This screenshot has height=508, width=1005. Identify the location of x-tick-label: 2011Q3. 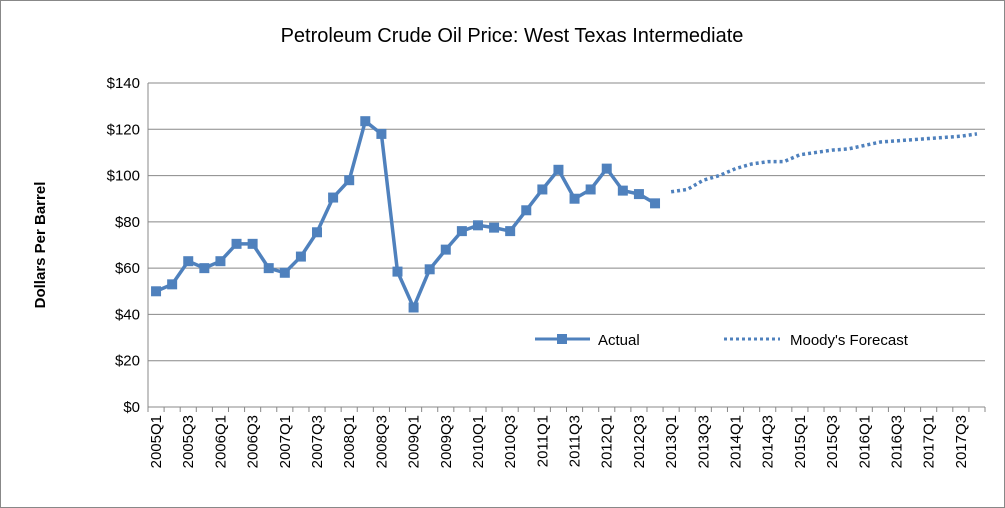
(575, 441).